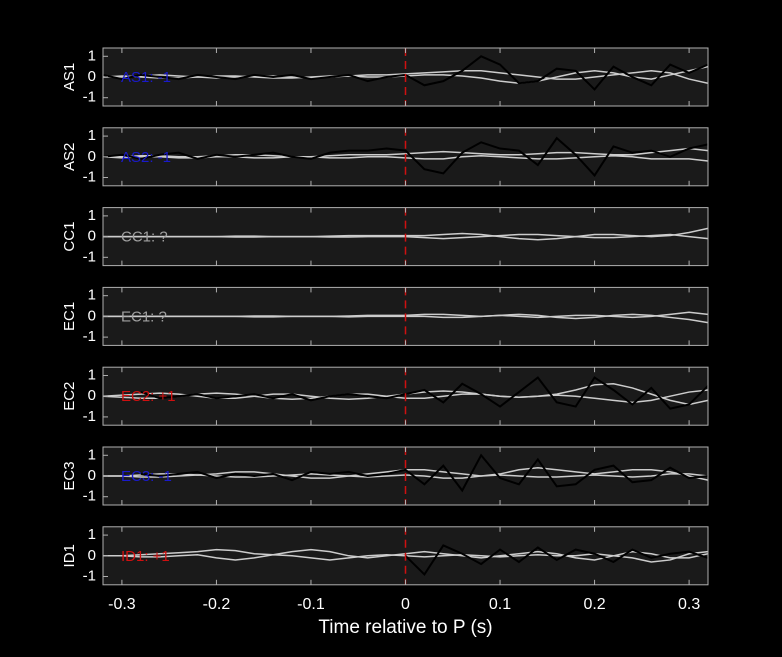  Describe the element at coordinates (146, 476) in the screenshot. I see `annotation: EC3: -1` at that location.